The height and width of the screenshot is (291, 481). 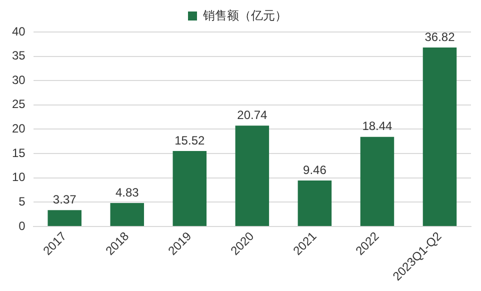 What do you see at coordinates (22, 201) in the screenshot?
I see `y-tick-label: 5` at bounding box center [22, 201].